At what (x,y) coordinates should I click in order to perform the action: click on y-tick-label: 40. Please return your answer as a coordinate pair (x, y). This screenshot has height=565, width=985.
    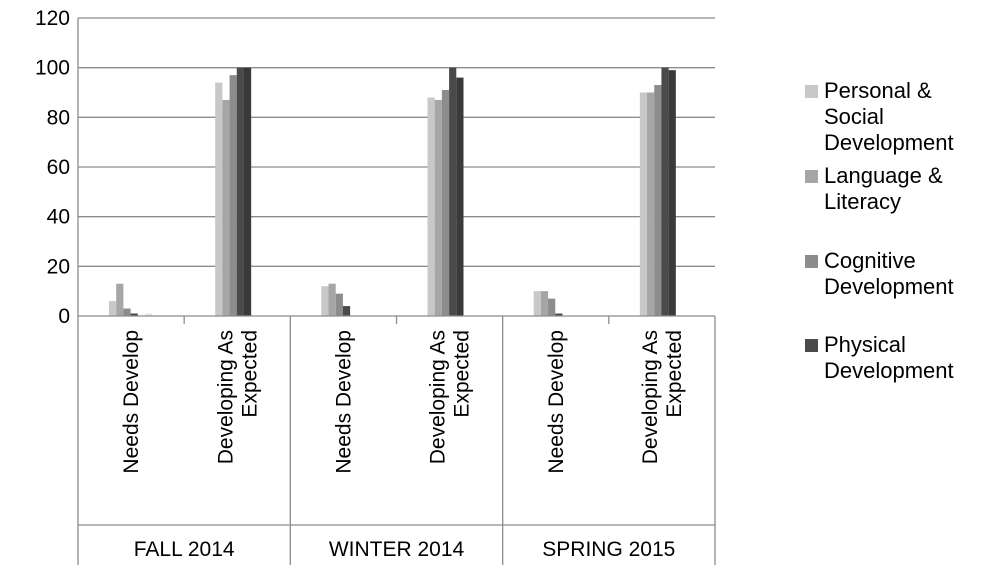
    Looking at the image, I should click on (58, 217).